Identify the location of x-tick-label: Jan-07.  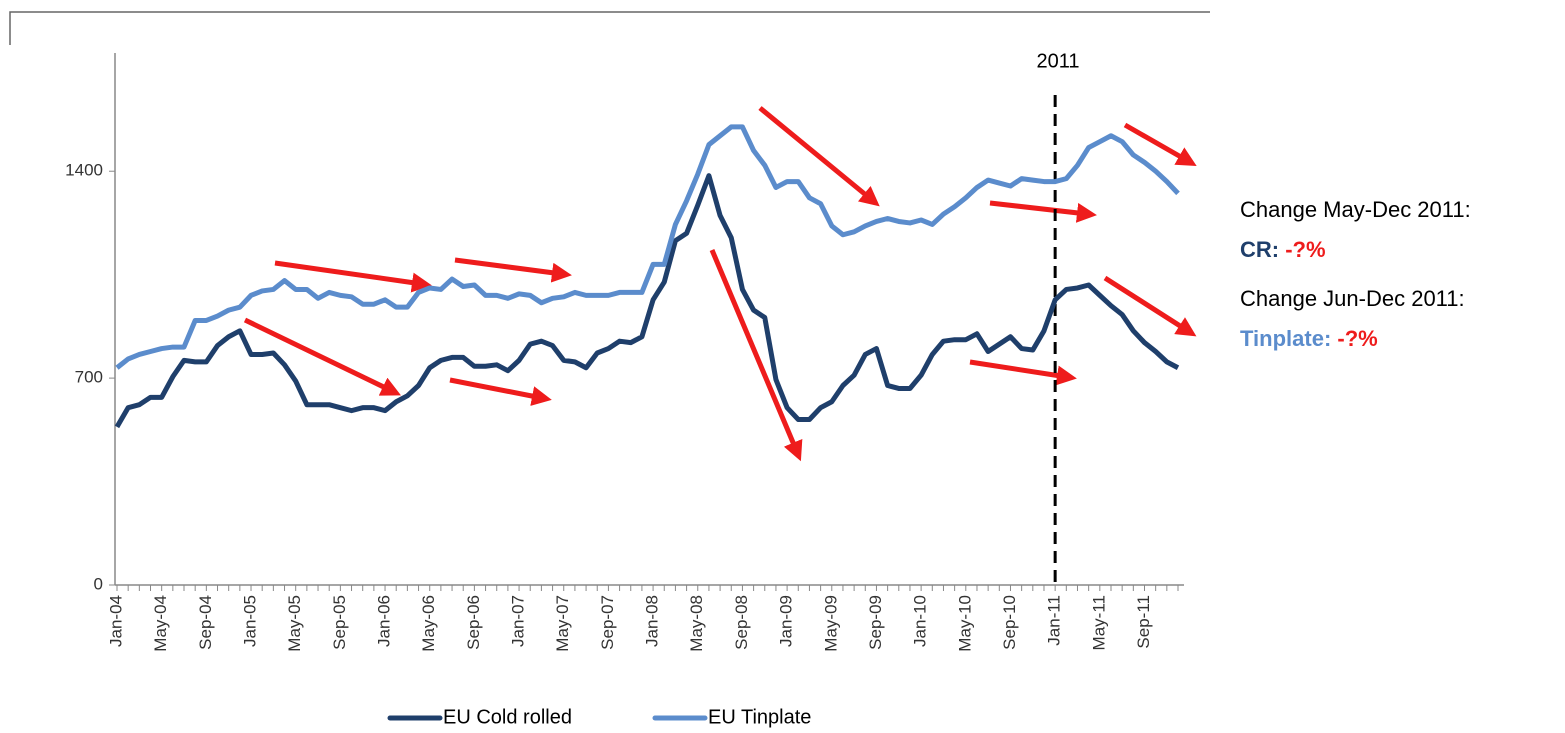
(518, 621).